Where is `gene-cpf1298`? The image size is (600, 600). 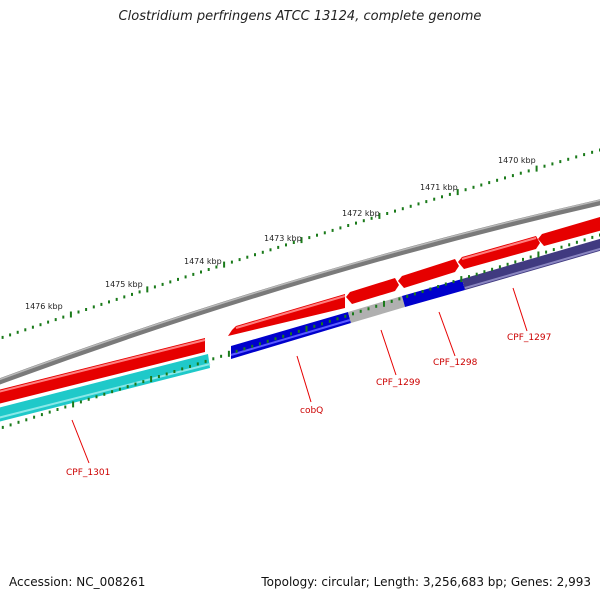
gene-cpf1298 is located at coordinates (433, 293).